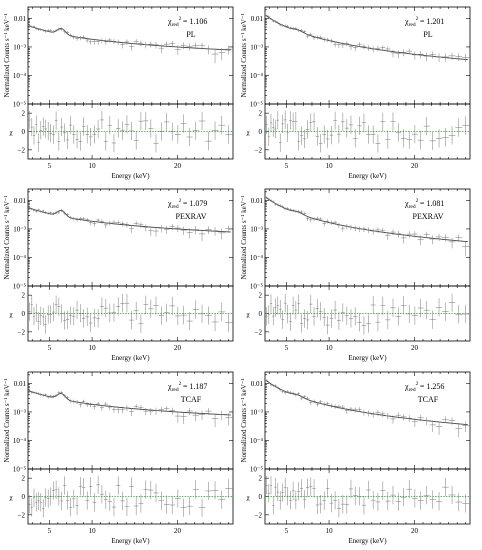 This screenshot has height=550, width=482. What do you see at coordinates (187, 22) in the screenshot?
I see `chi-square-annotation: χred2 = 1.106` at bounding box center [187, 22].